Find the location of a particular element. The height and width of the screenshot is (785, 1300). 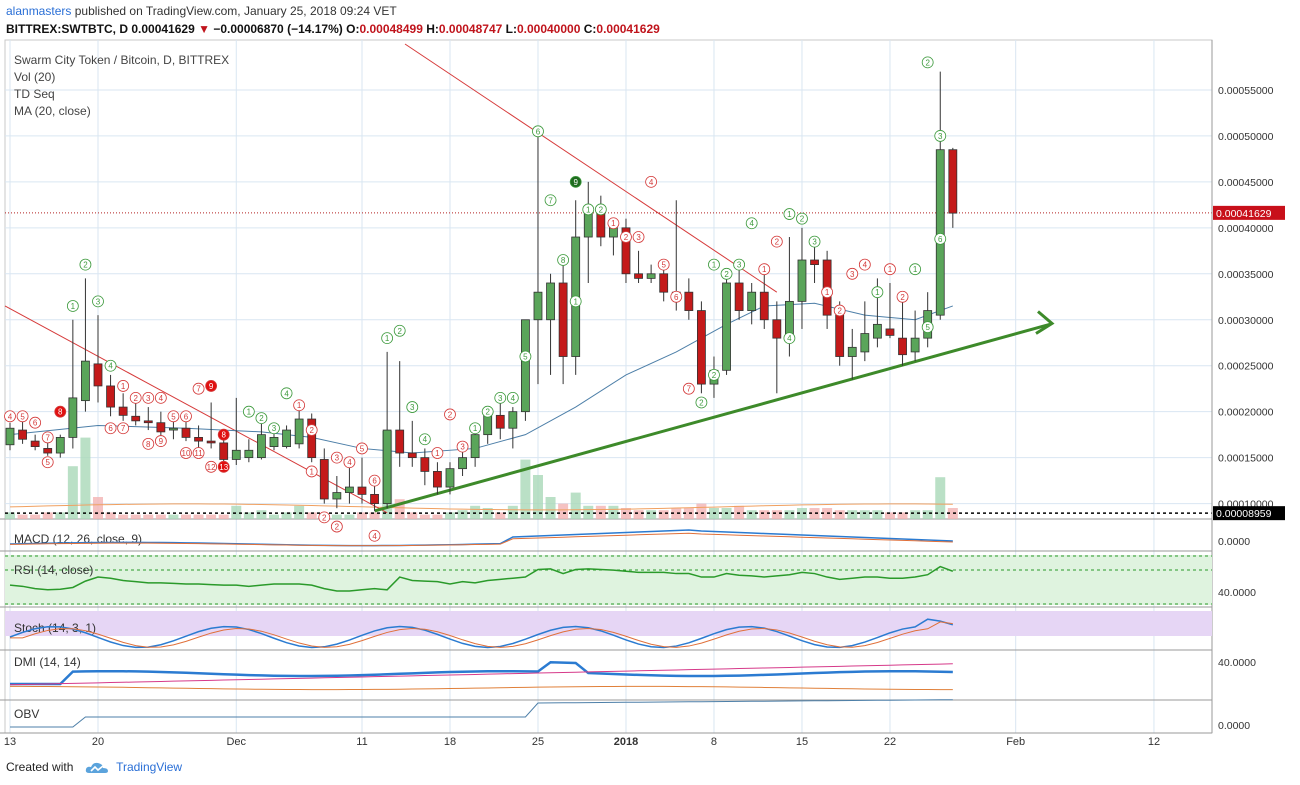

dmi-adx-line is located at coordinates (481, 673).